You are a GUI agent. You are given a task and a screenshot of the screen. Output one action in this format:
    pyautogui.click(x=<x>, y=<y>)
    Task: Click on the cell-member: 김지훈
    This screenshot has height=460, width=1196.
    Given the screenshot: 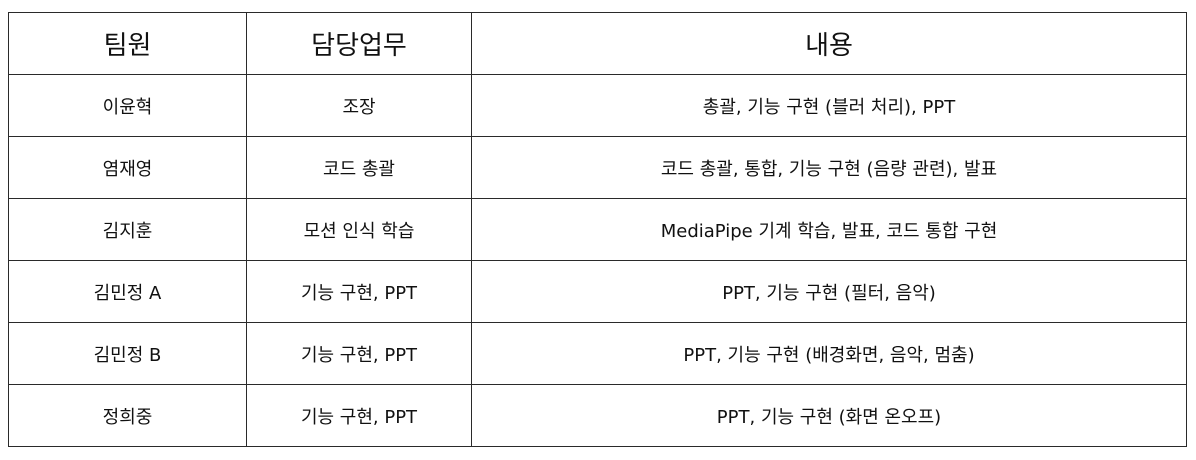 What is the action you would take?
    pyautogui.click(x=127, y=229)
    